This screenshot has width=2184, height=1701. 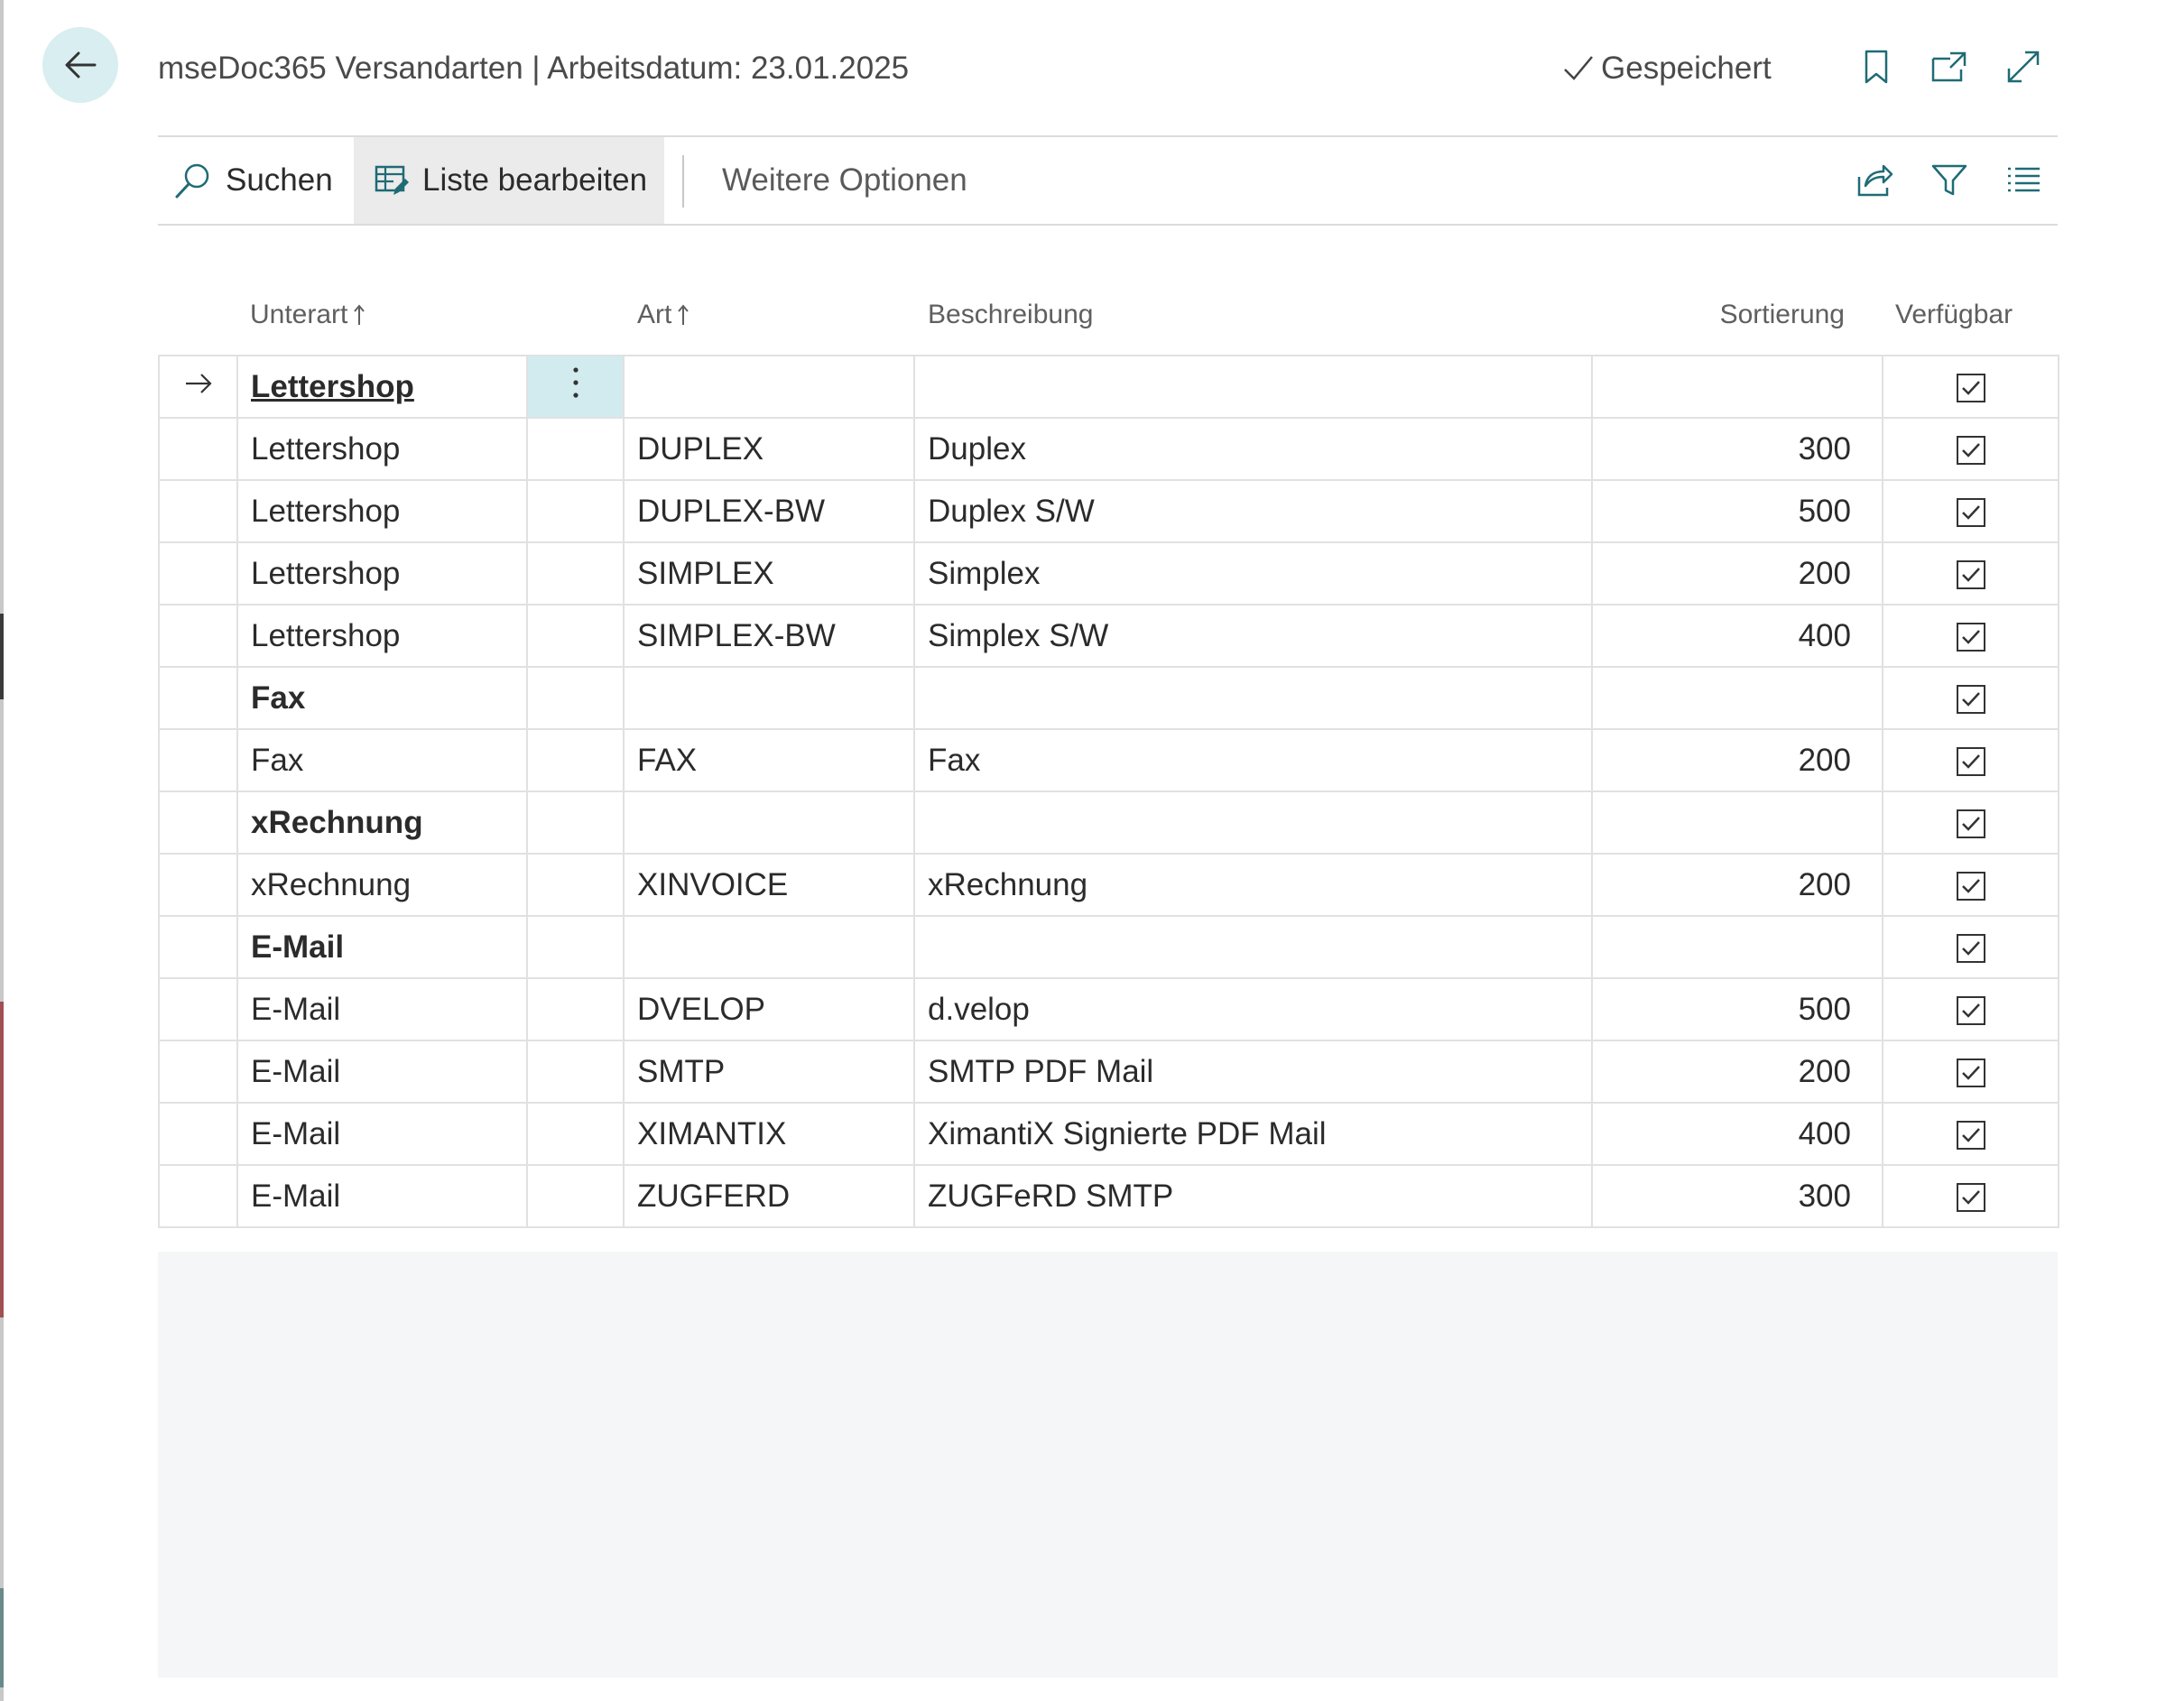 What do you see at coordinates (1954, 315) in the screenshot?
I see `column-header-available: Verfügbar` at bounding box center [1954, 315].